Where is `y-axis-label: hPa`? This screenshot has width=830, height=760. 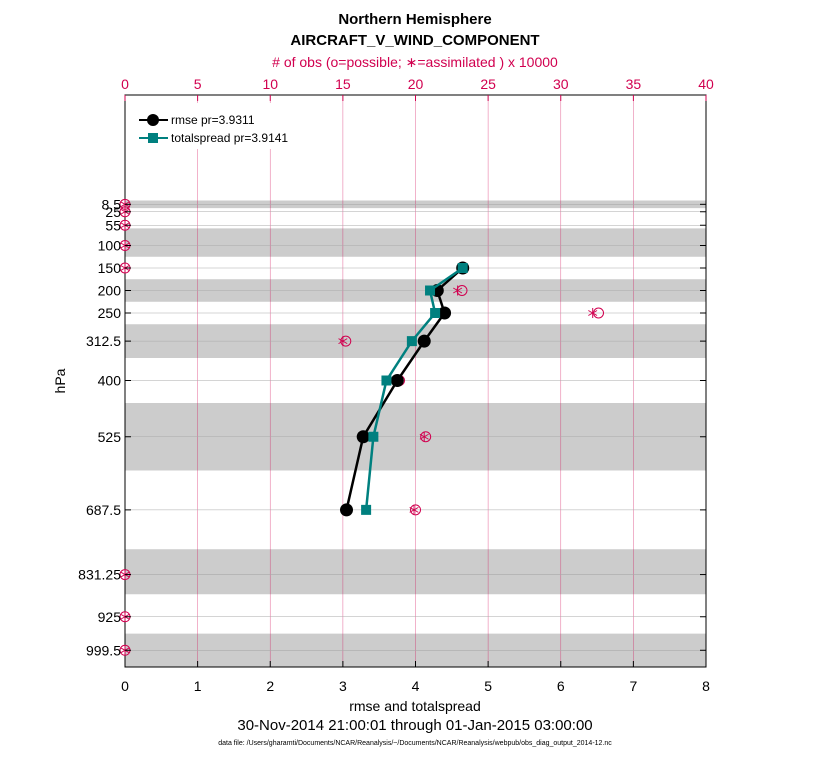 y-axis-label: hPa is located at coordinates (60, 380).